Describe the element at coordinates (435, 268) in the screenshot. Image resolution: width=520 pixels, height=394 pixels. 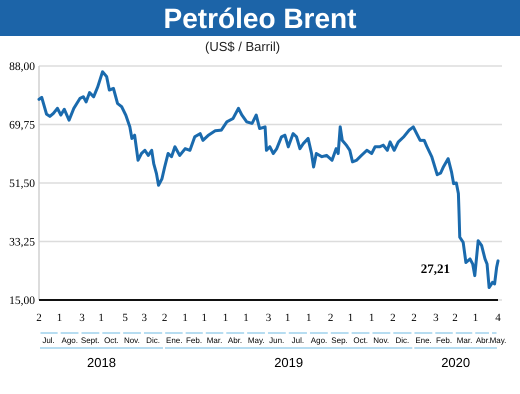
I see `annotation: 27,21` at that location.